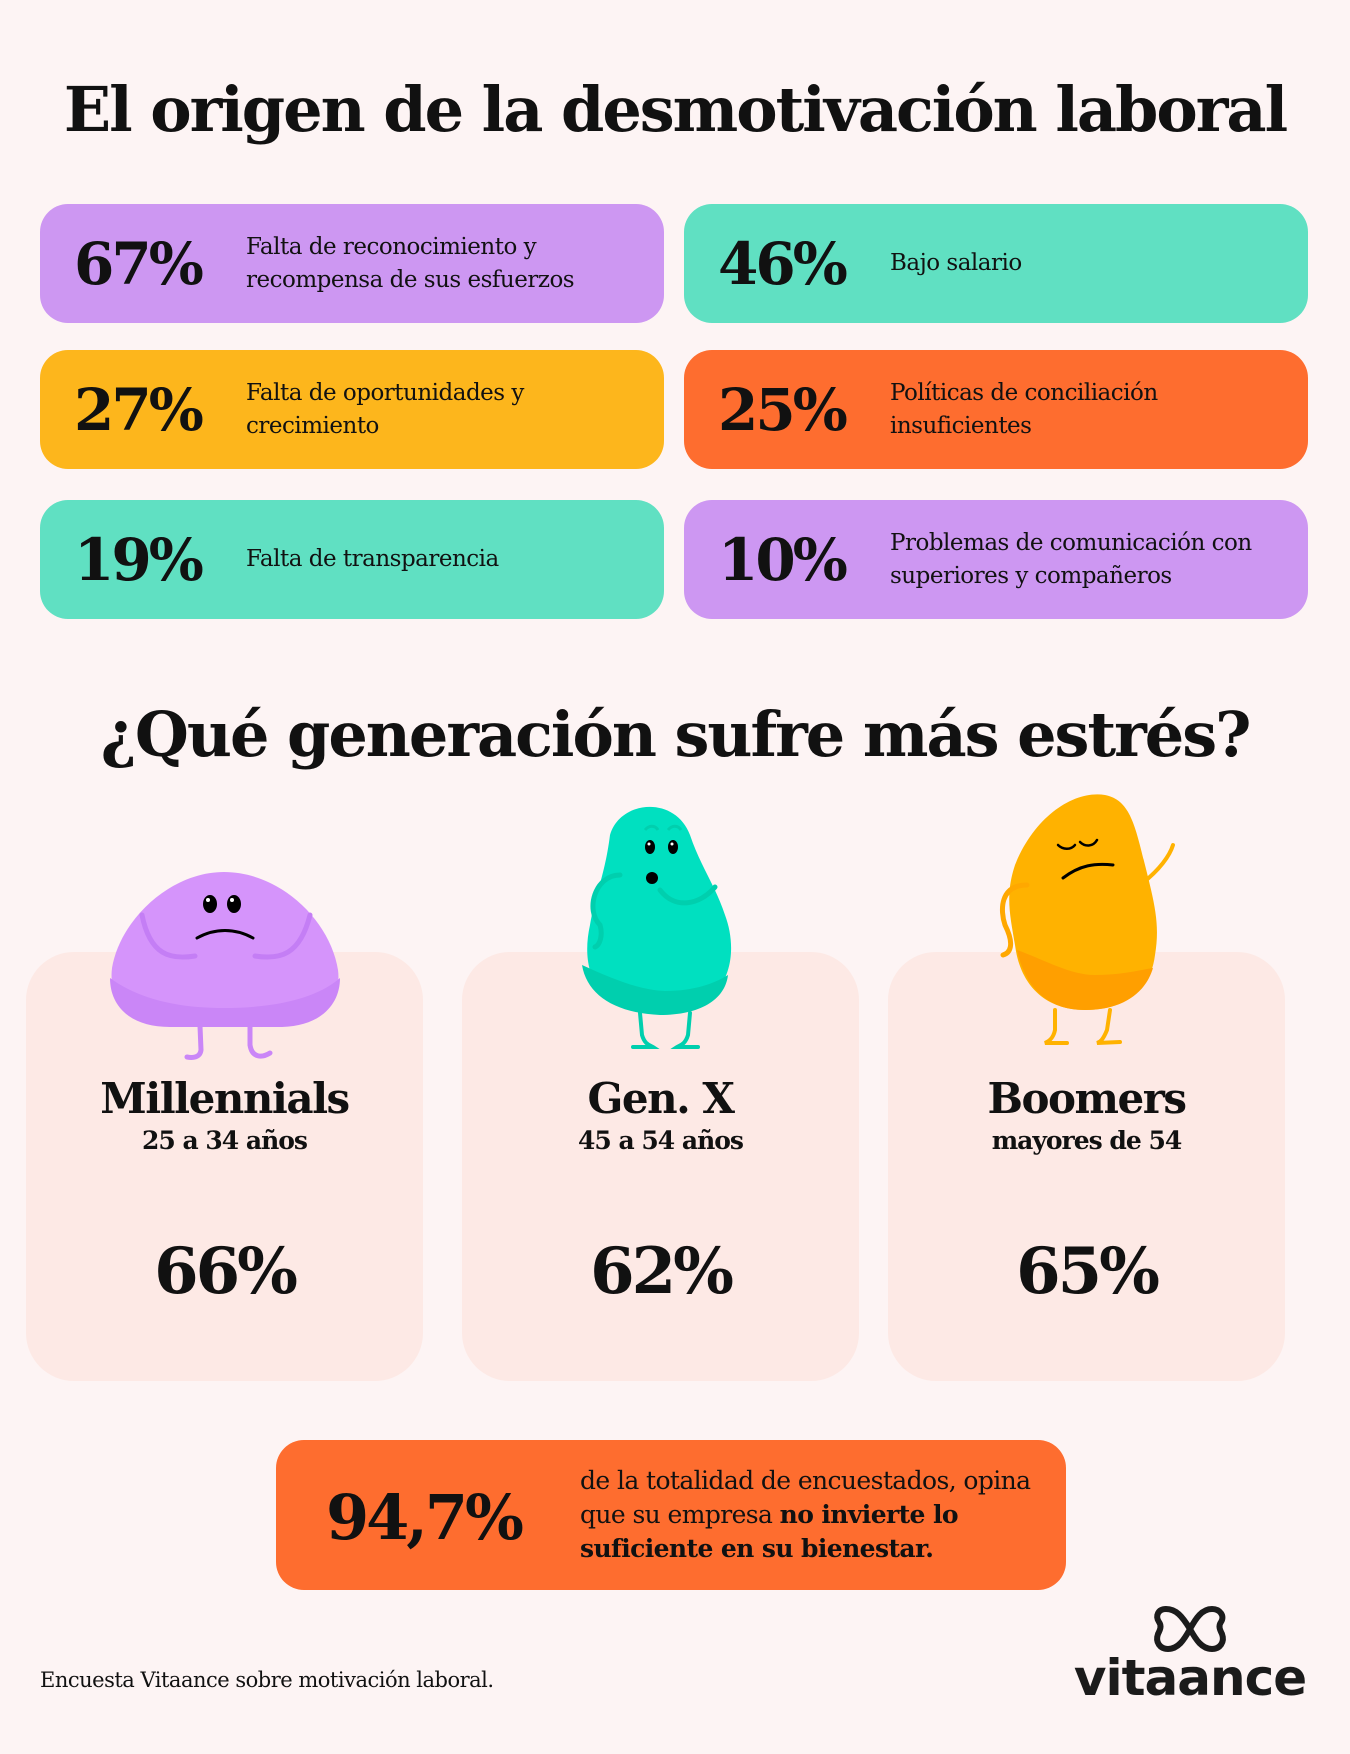 This screenshot has height=1754, width=1350. What do you see at coordinates (224, 1140) in the screenshot?
I see `generation-age: 25 a 34 años` at bounding box center [224, 1140].